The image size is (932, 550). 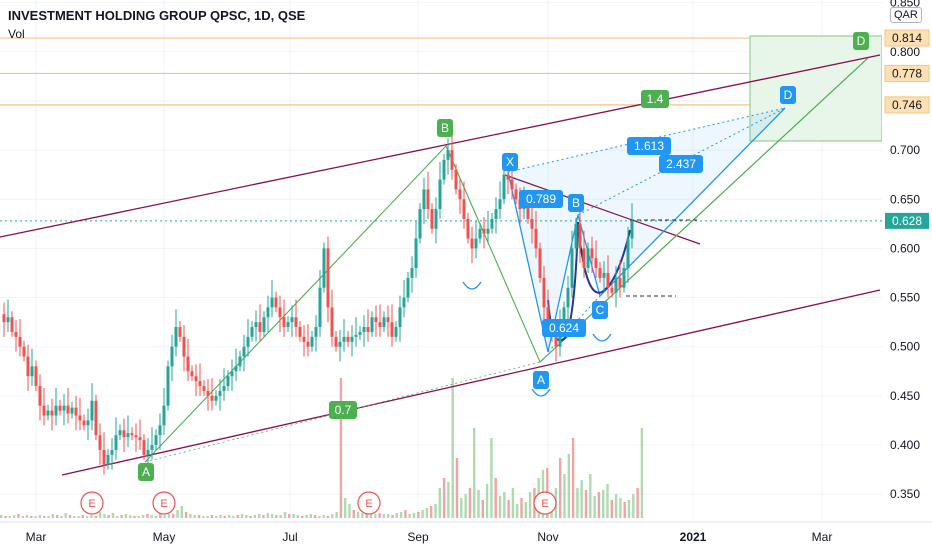 What do you see at coordinates (343, 410) in the screenshot?
I see `label-ratio-0-7-bg` at bounding box center [343, 410].